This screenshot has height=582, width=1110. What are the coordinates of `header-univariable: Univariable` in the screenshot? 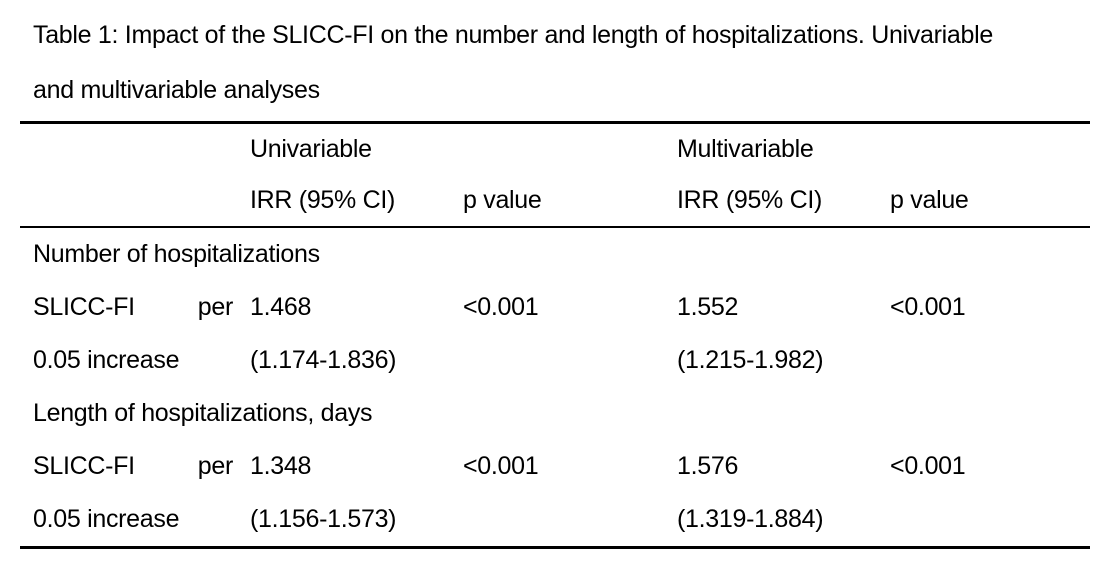 It's located at (311, 149).